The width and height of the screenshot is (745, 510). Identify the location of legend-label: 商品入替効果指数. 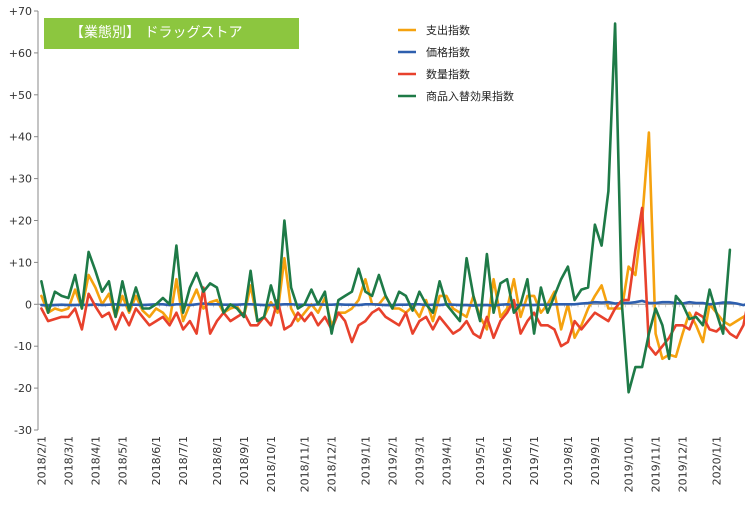
(470, 96).